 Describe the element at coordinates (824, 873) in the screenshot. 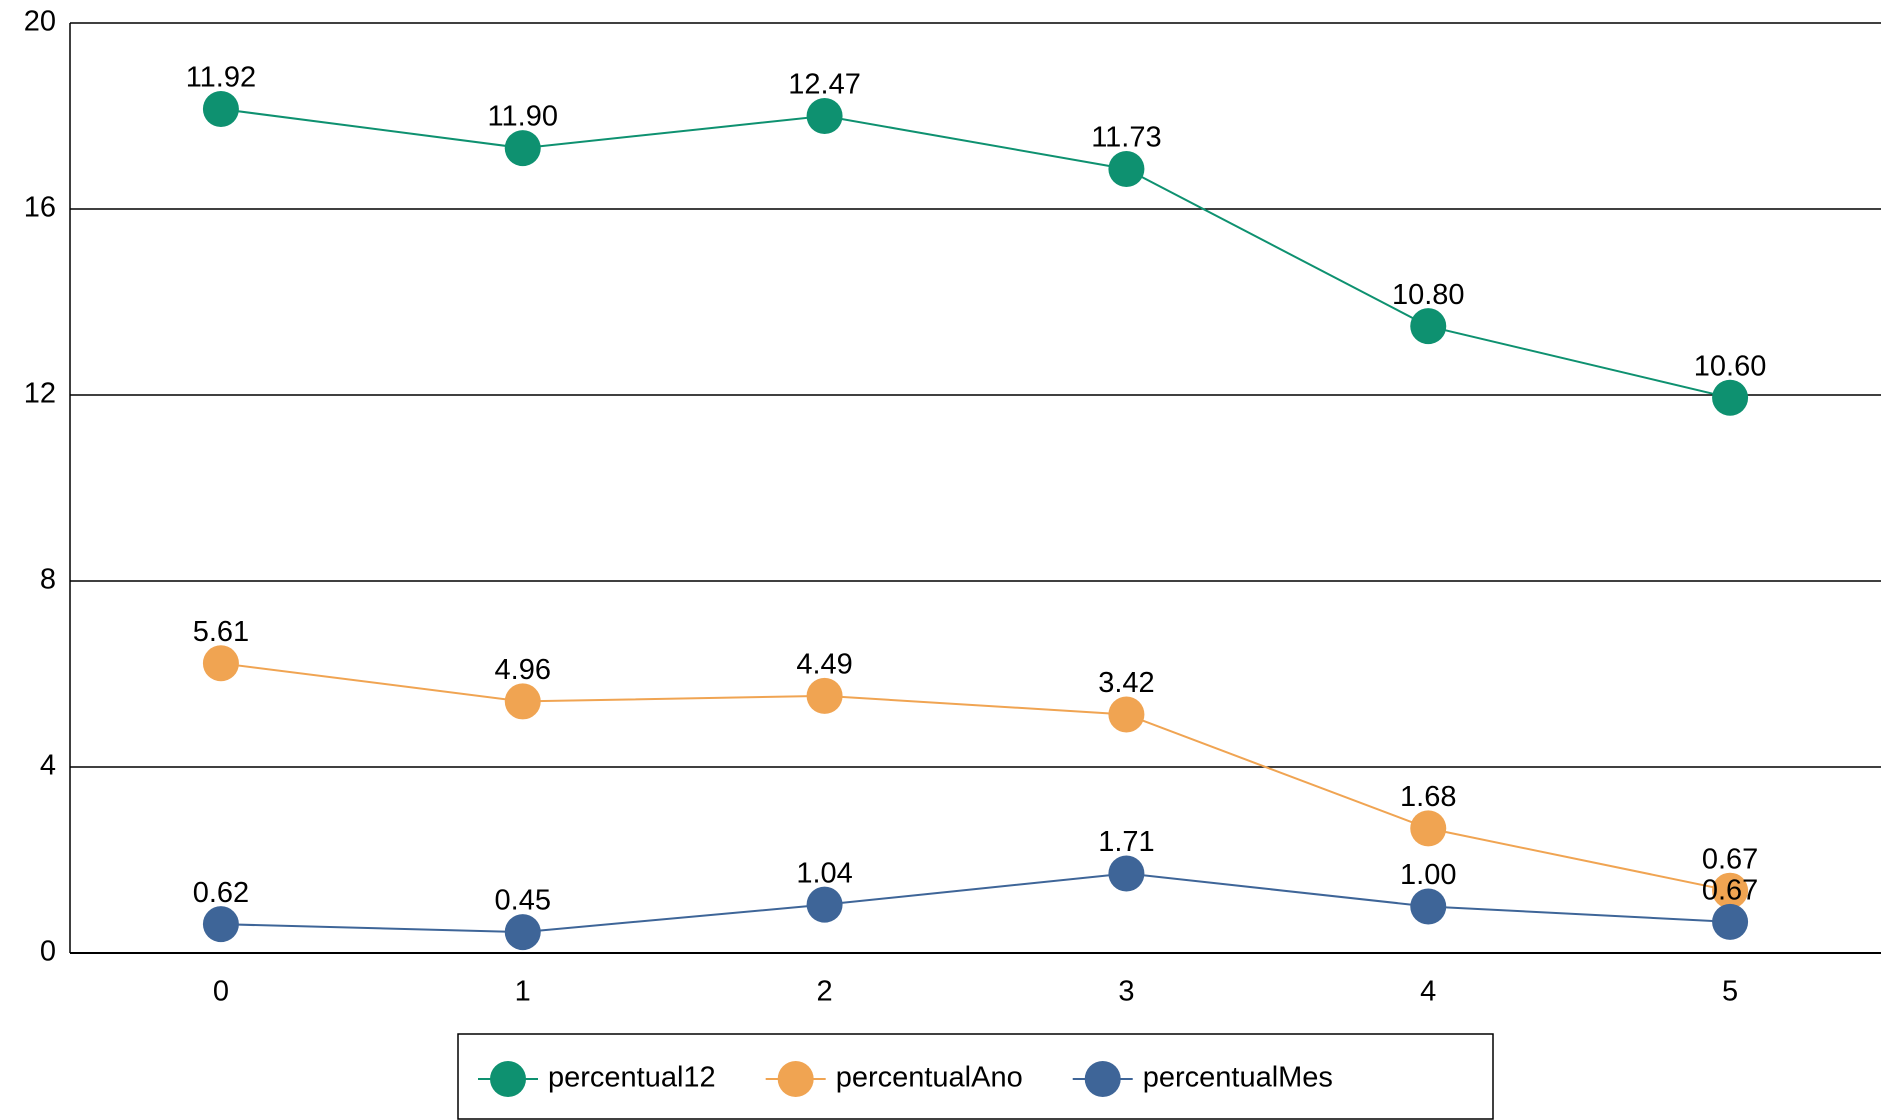

I see `data-label: 1.04` at that location.